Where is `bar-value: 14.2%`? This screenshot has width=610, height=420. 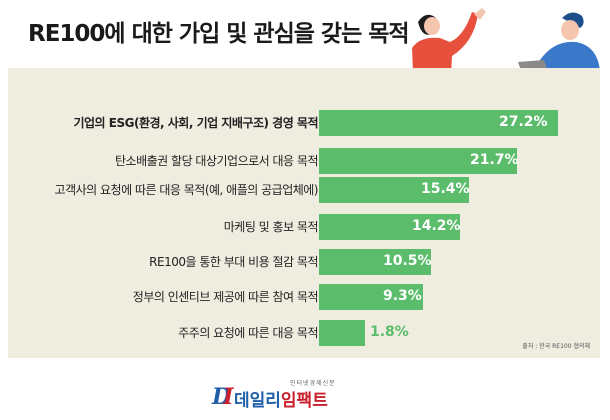
bar-value: 14.2% is located at coordinates (436, 226).